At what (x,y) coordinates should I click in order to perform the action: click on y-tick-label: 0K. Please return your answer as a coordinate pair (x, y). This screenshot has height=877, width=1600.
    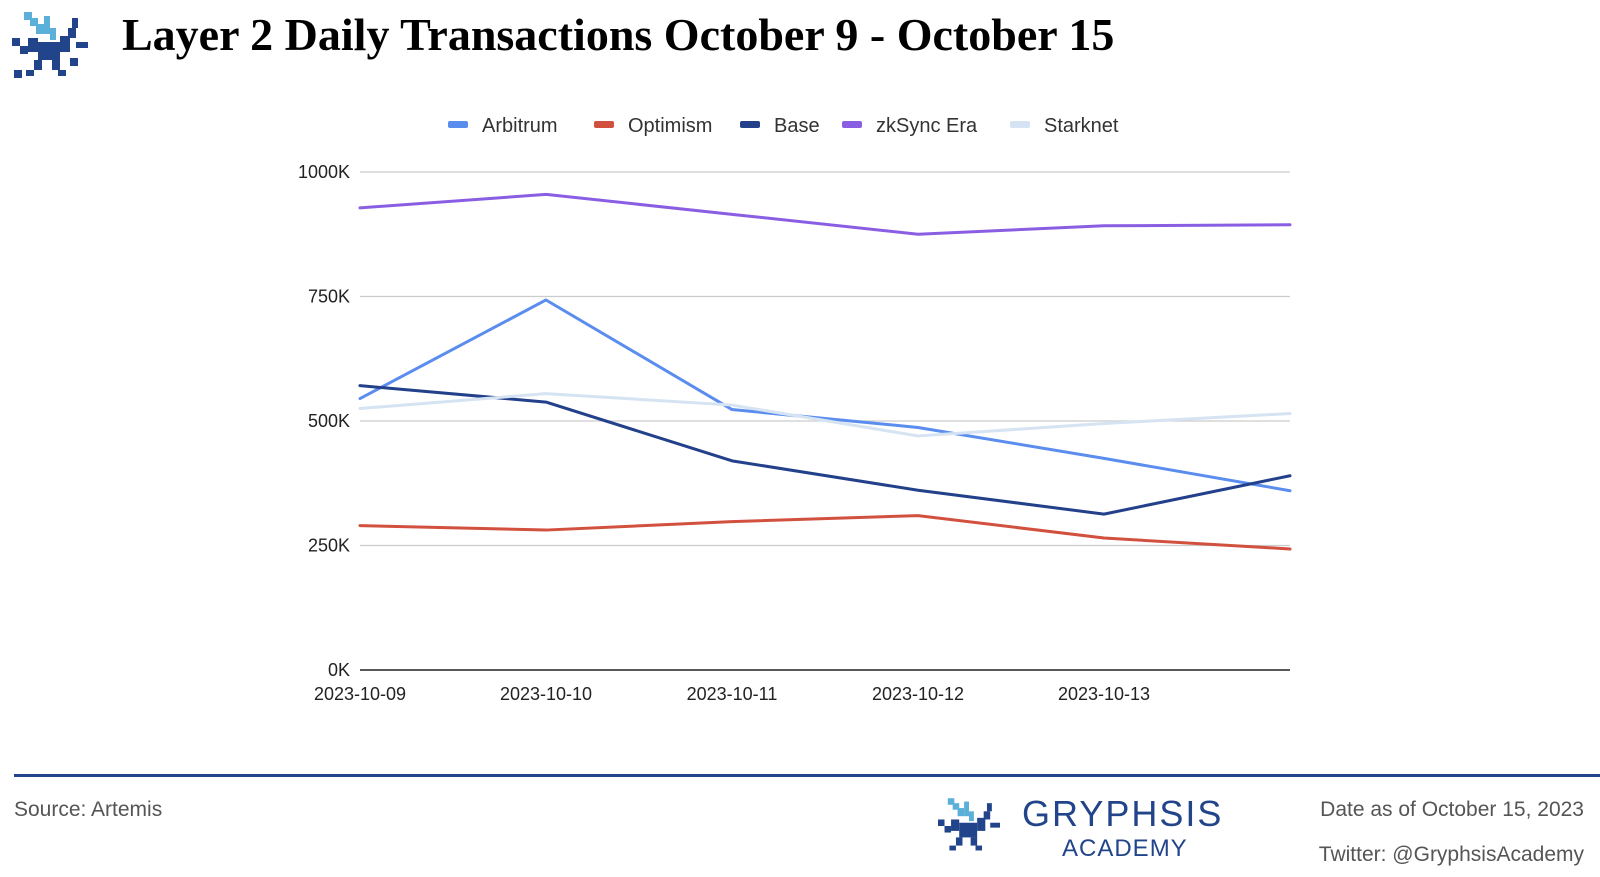
    Looking at the image, I should click on (339, 670).